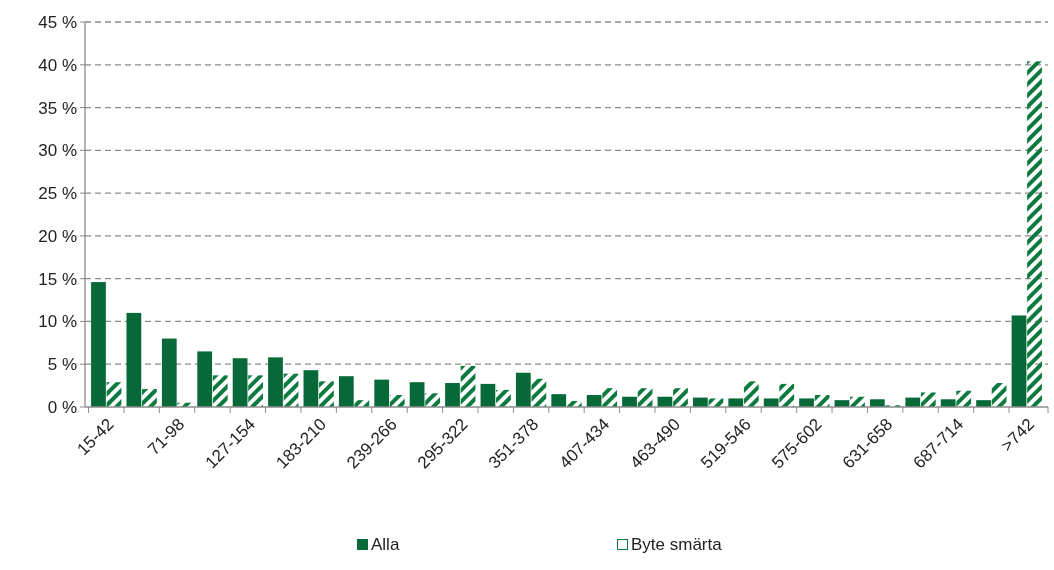  I want to click on y-tick-label: 5 %, so click(62, 365).